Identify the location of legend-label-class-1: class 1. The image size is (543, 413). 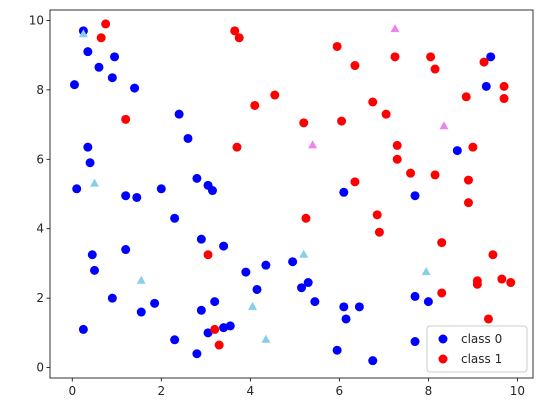
(481, 359).